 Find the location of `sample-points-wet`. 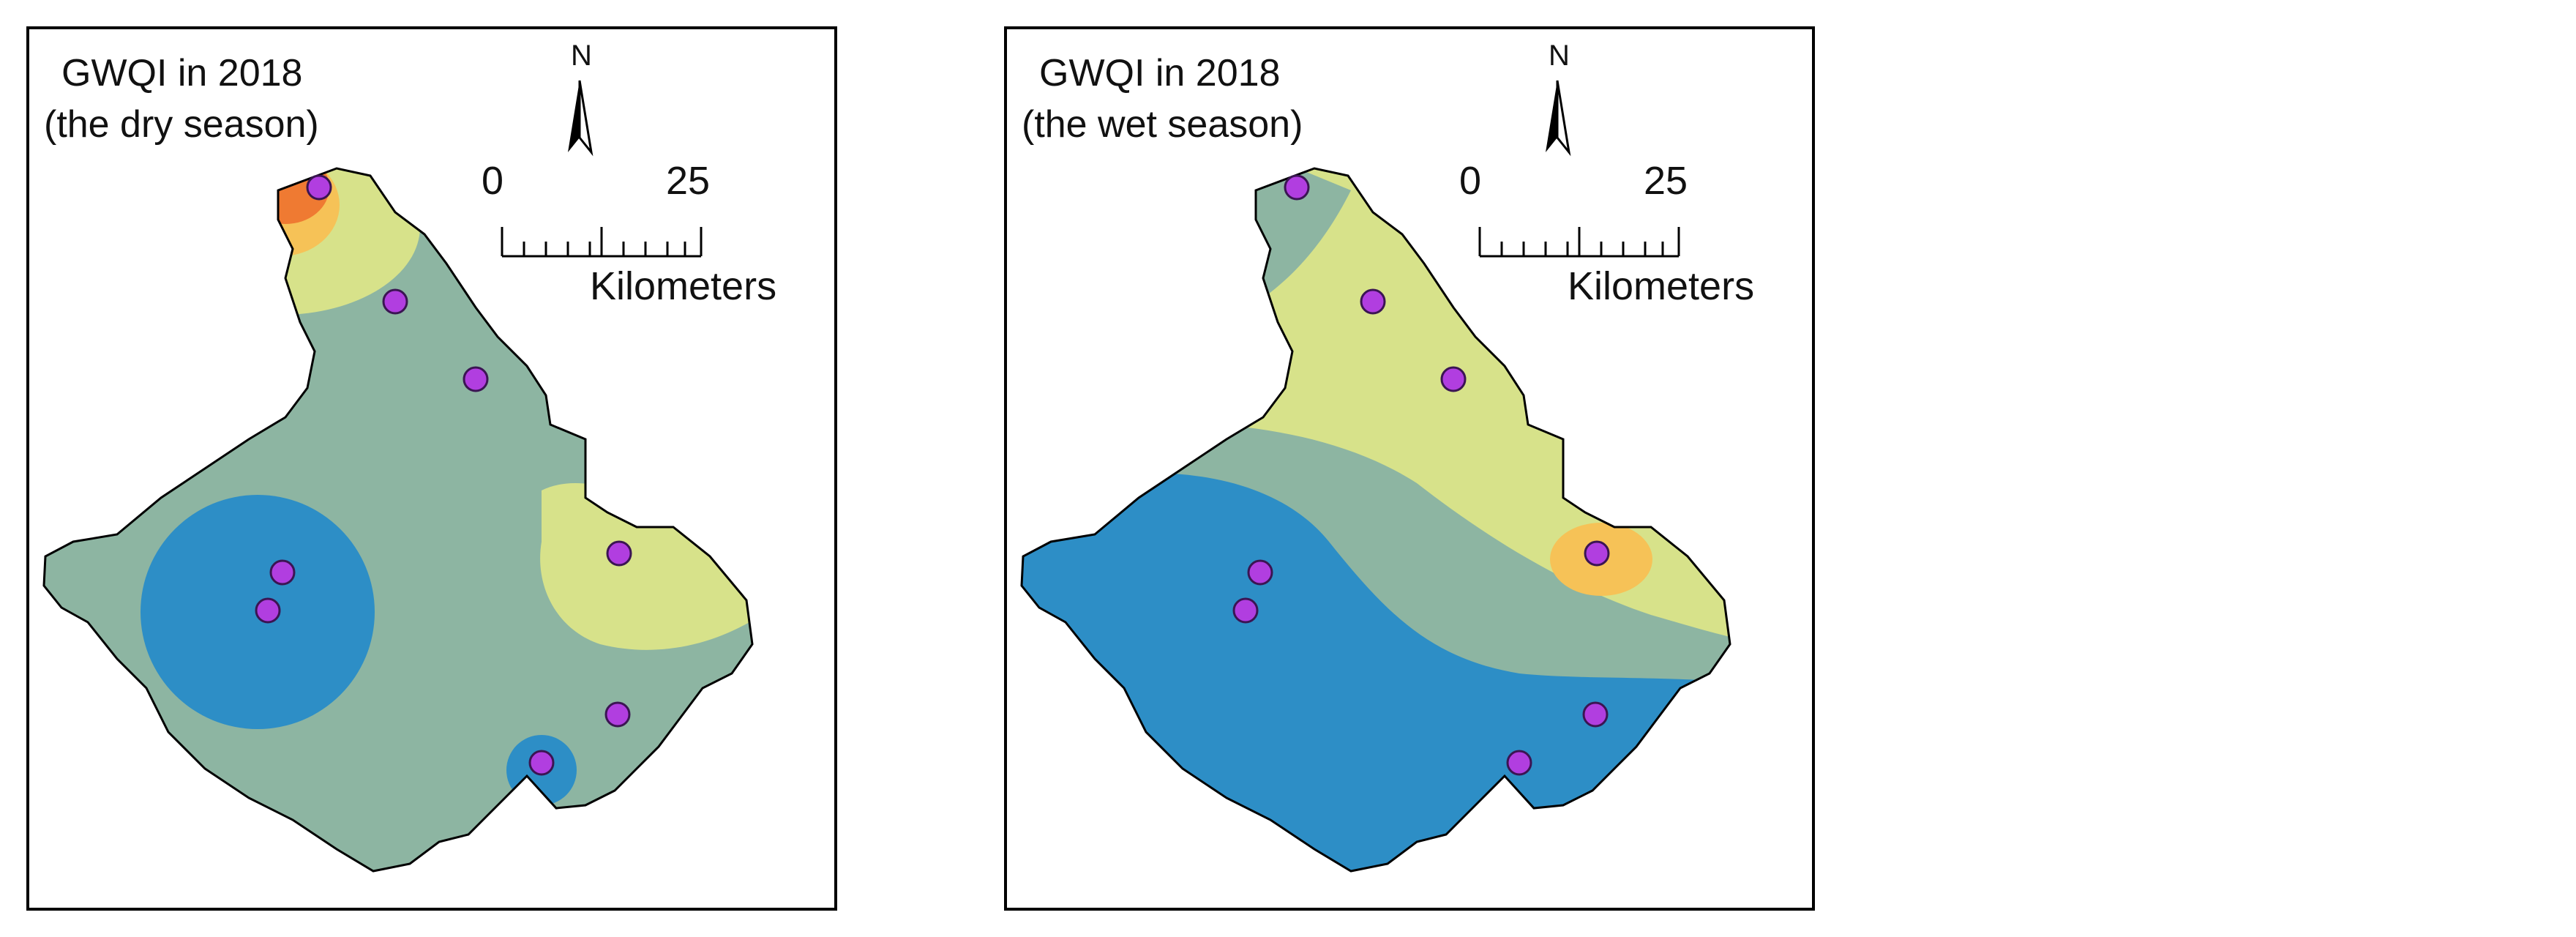

sample-points-wet is located at coordinates (1421, 475).